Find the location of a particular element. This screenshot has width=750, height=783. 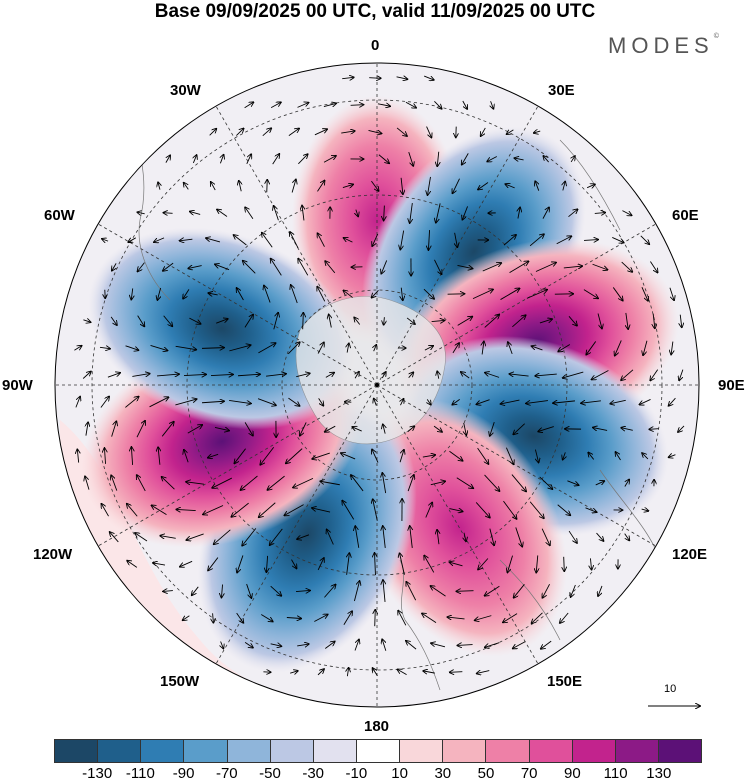

lon-label-60w: 60W is located at coordinates (59, 215).